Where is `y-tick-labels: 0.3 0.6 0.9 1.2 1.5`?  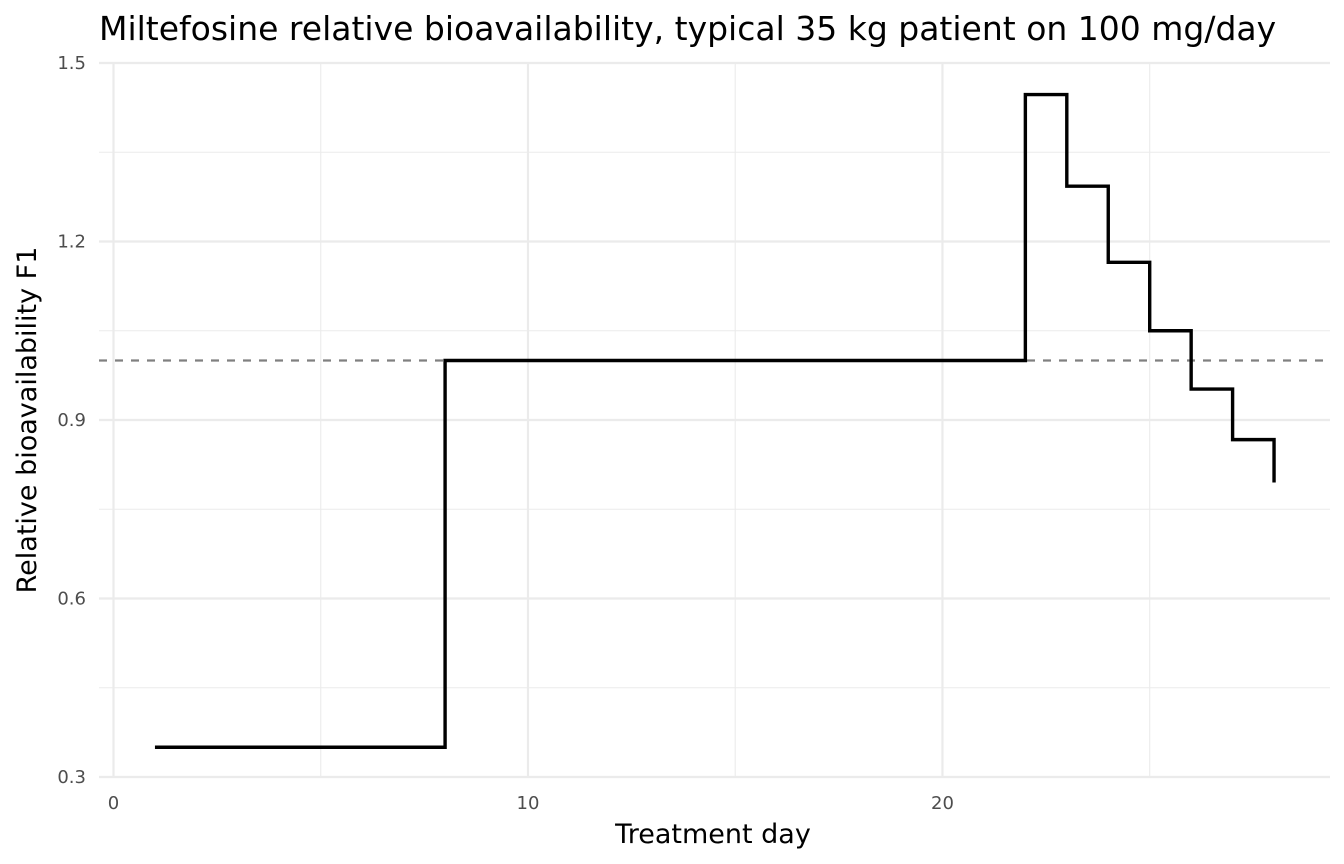
y-tick-labels: 0.3 0.6 0.9 1.2 1.5 is located at coordinates (71, 420).